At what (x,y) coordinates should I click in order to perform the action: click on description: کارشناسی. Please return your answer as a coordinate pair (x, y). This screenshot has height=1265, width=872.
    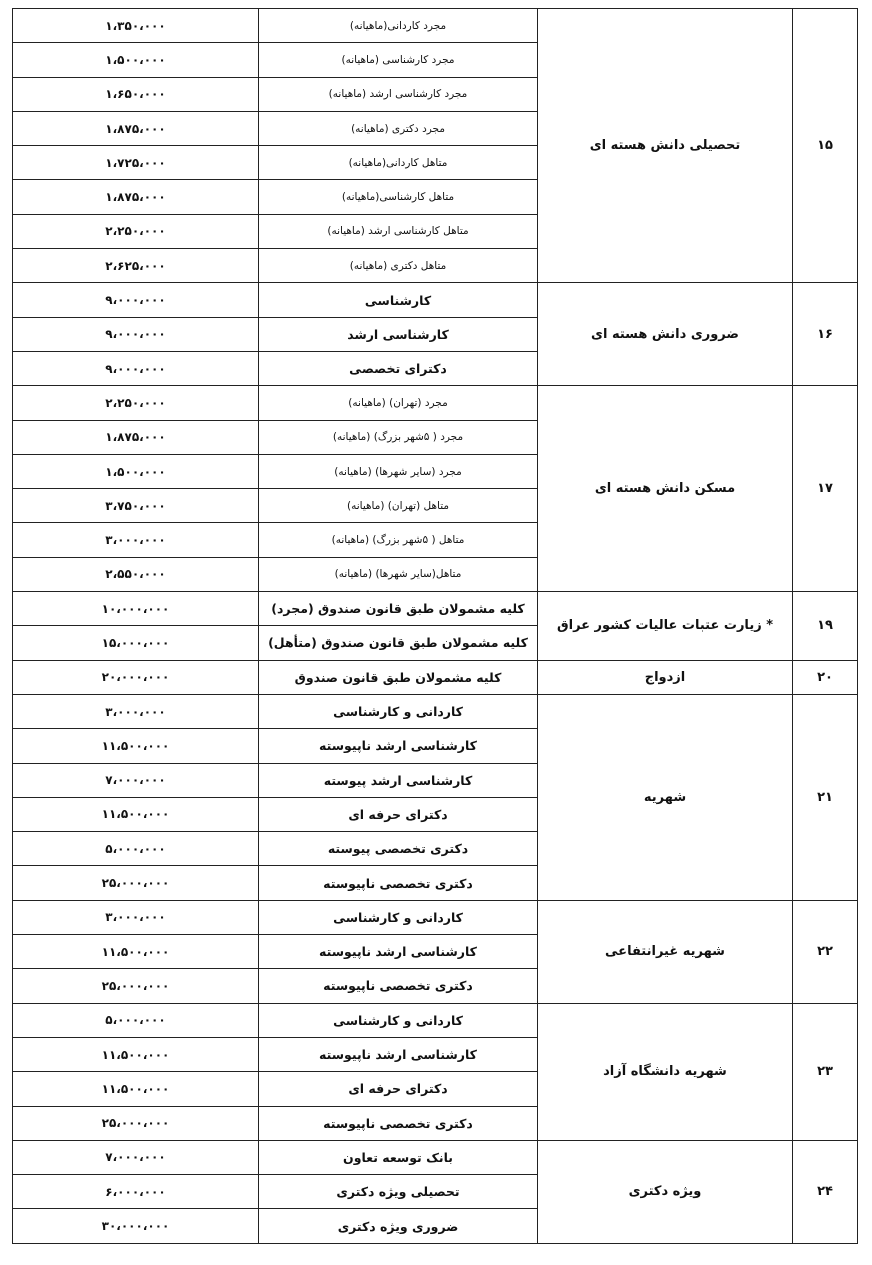
    Looking at the image, I should click on (398, 300).